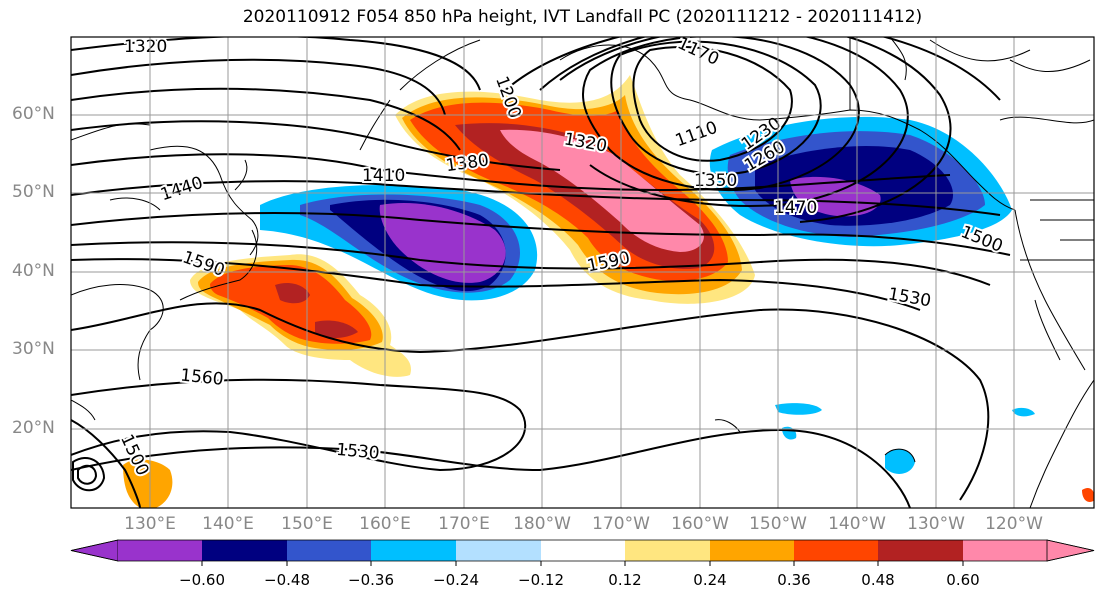  Describe the element at coordinates (33, 192) in the screenshot. I see `lat-label: 50°N` at that location.